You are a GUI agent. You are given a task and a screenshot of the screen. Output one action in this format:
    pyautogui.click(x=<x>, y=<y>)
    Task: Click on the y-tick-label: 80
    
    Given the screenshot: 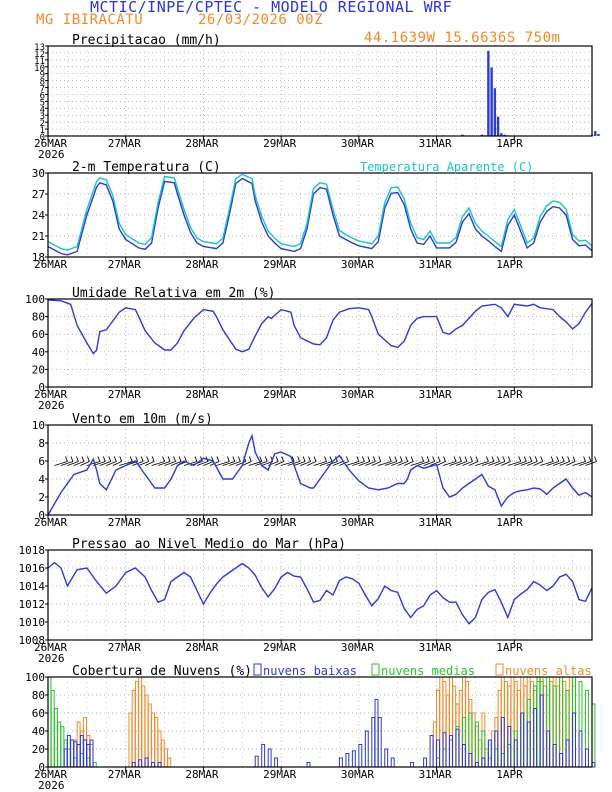 What is the action you would take?
    pyautogui.click(x=38, y=695)
    